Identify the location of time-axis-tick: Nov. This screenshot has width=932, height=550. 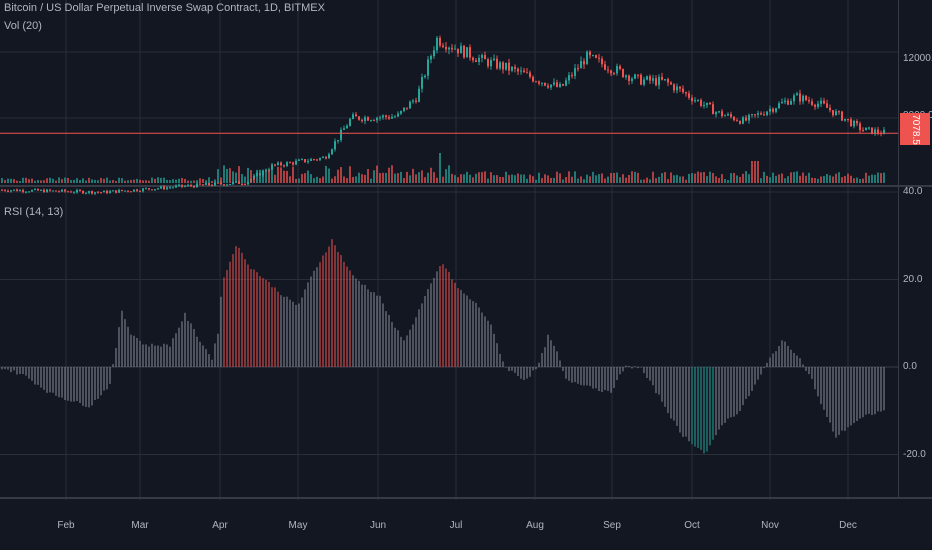
(770, 525).